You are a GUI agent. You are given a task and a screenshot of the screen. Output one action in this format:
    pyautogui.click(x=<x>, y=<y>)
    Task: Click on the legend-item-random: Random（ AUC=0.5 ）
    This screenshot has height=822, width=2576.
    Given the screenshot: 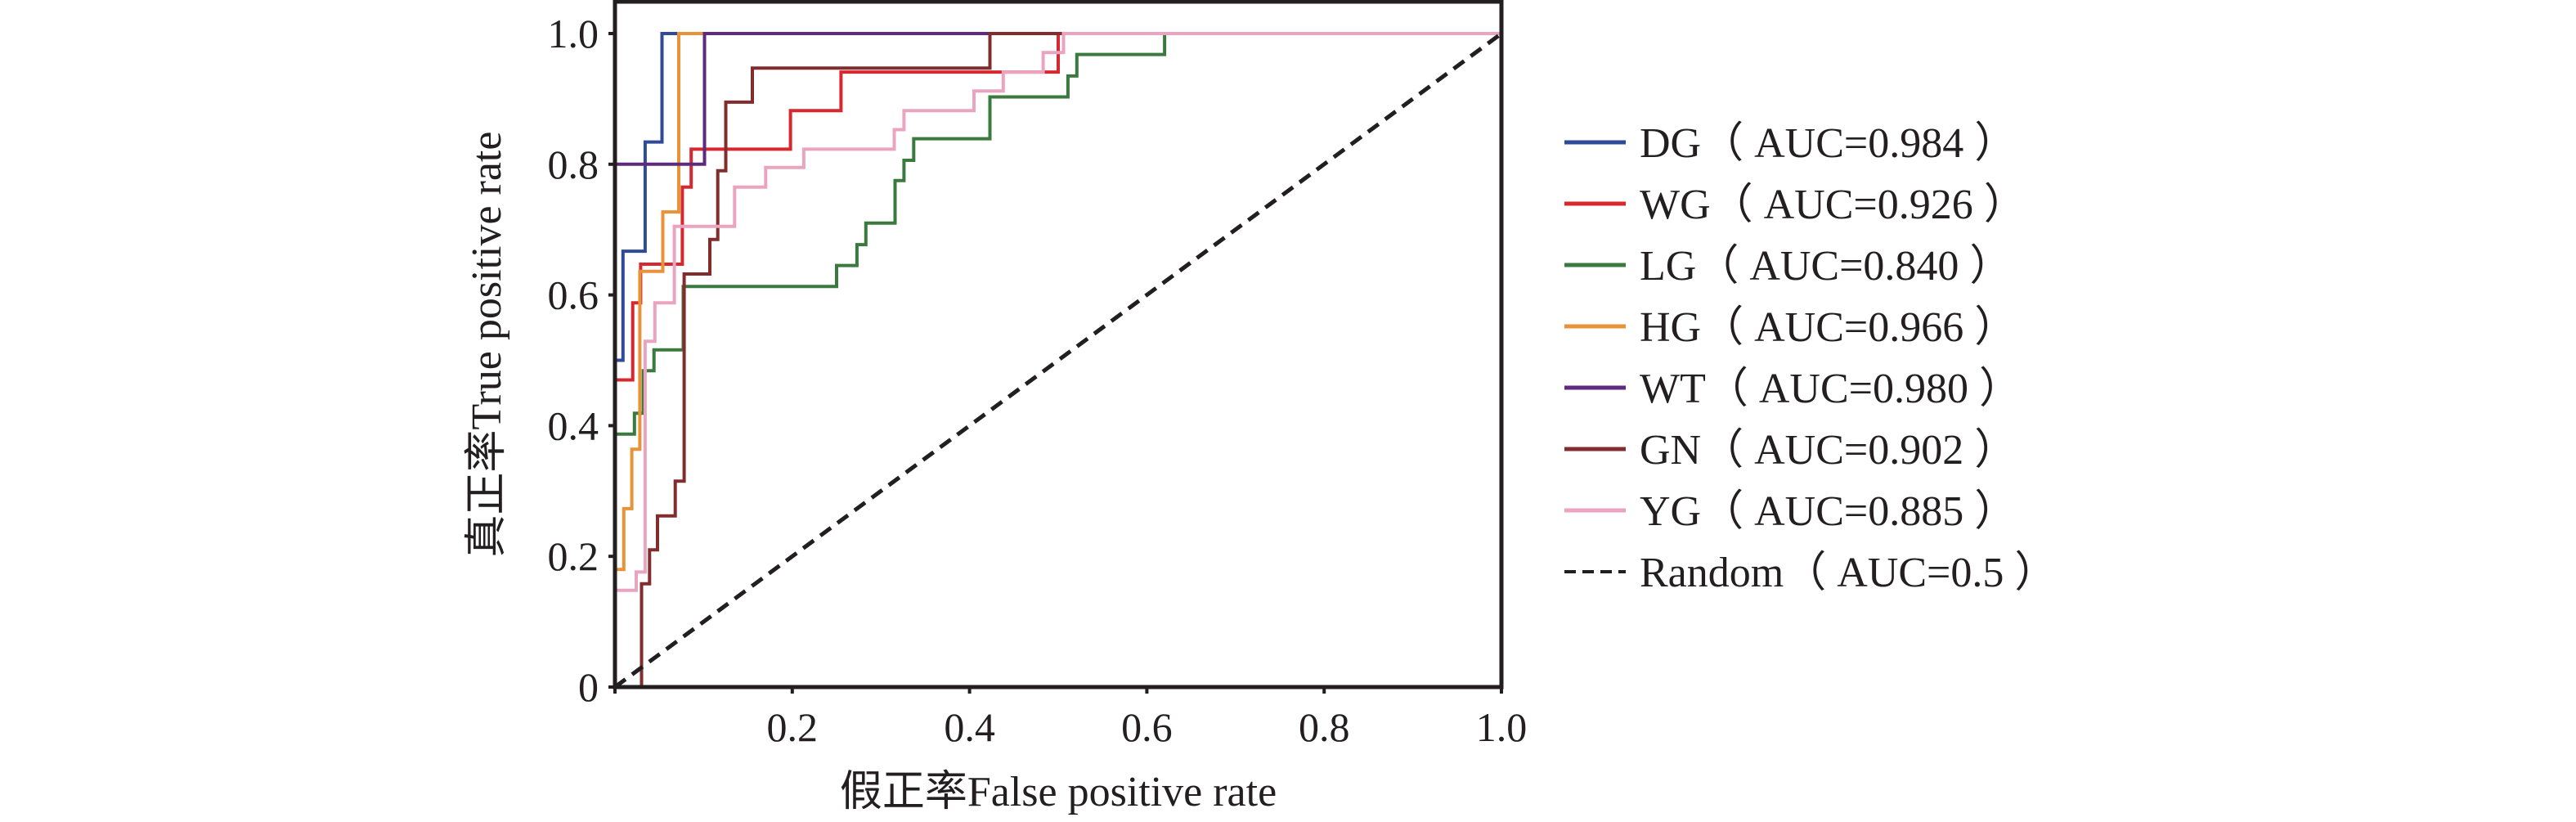 What is the action you would take?
    pyautogui.click(x=1810, y=573)
    